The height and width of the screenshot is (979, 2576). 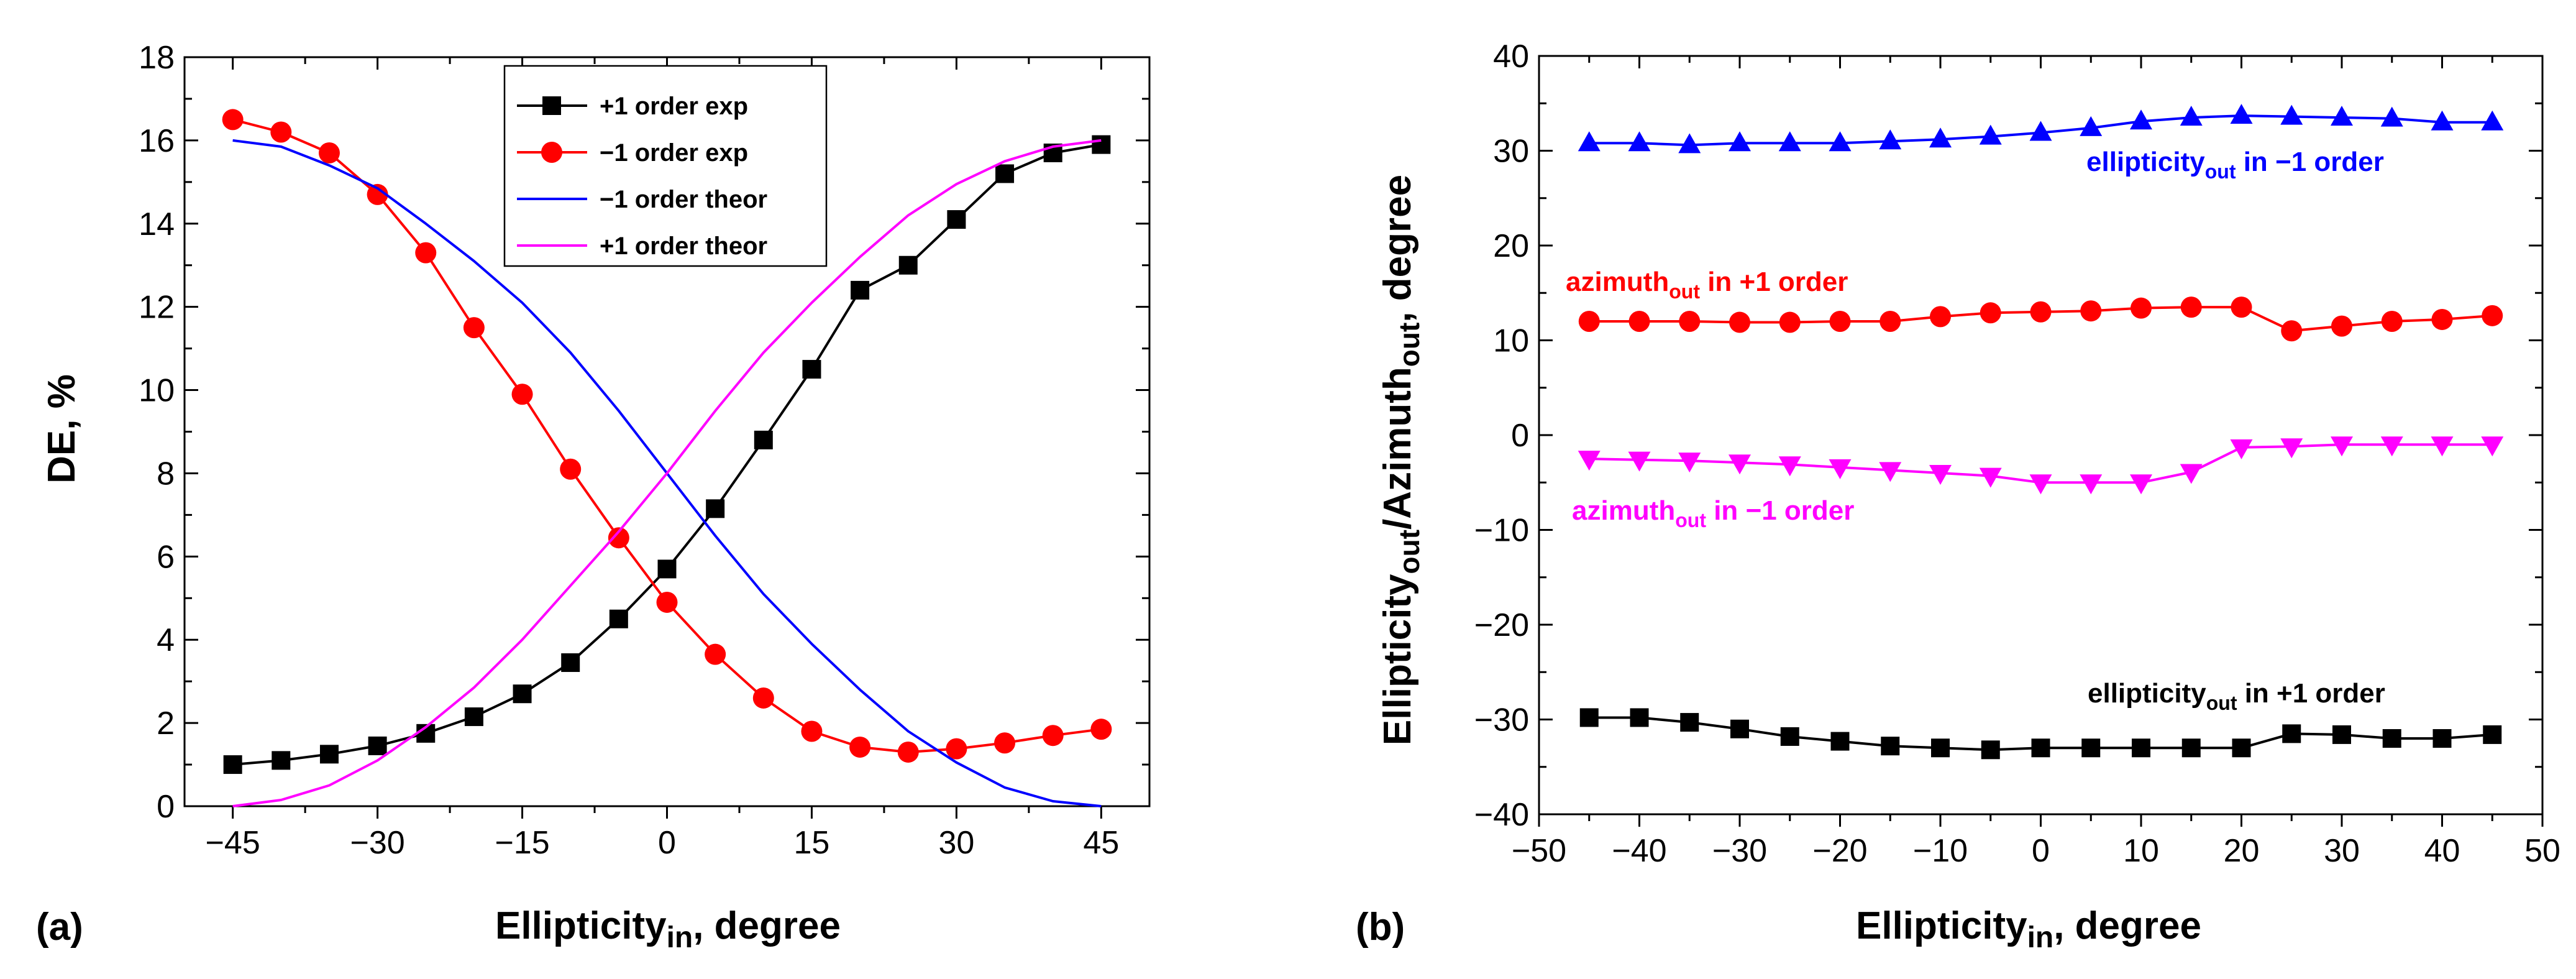 What do you see at coordinates (683, 199) in the screenshot?
I see `chart-a-legend-label: −1 order theor` at bounding box center [683, 199].